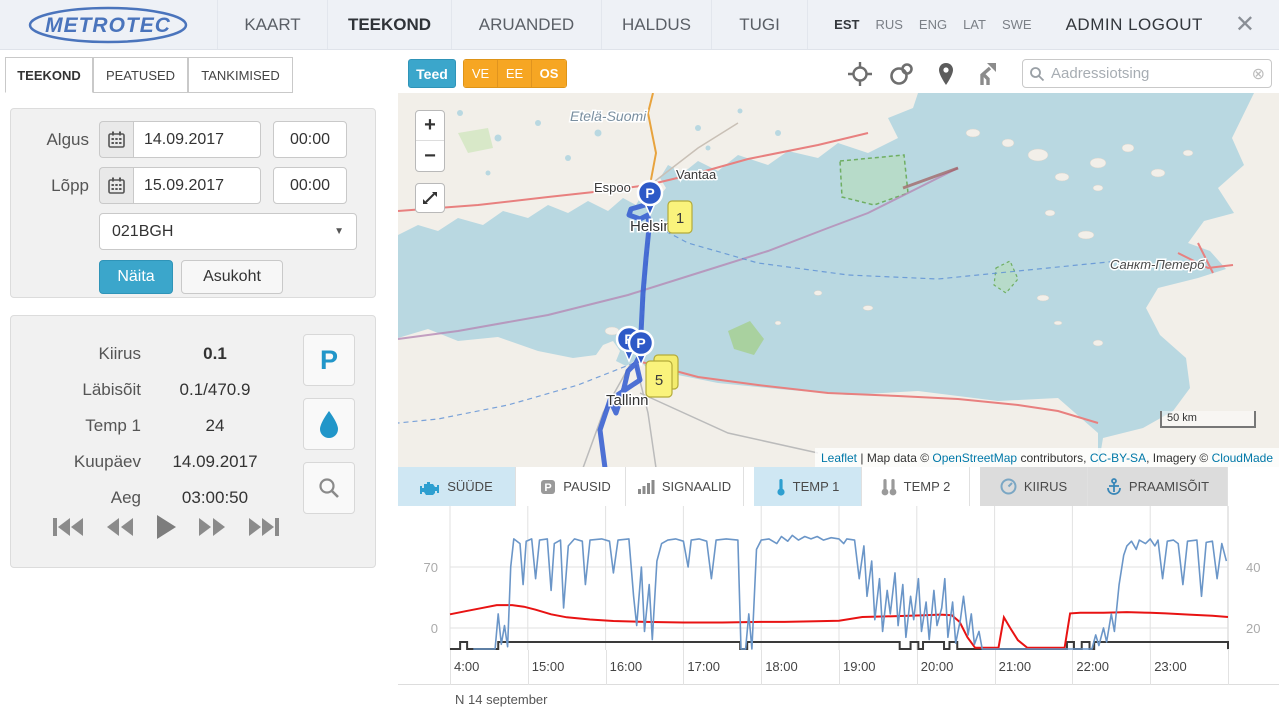  Describe the element at coordinates (916, 486) in the screenshot. I see `chart-tab-temp-2: TEMP 2` at that location.